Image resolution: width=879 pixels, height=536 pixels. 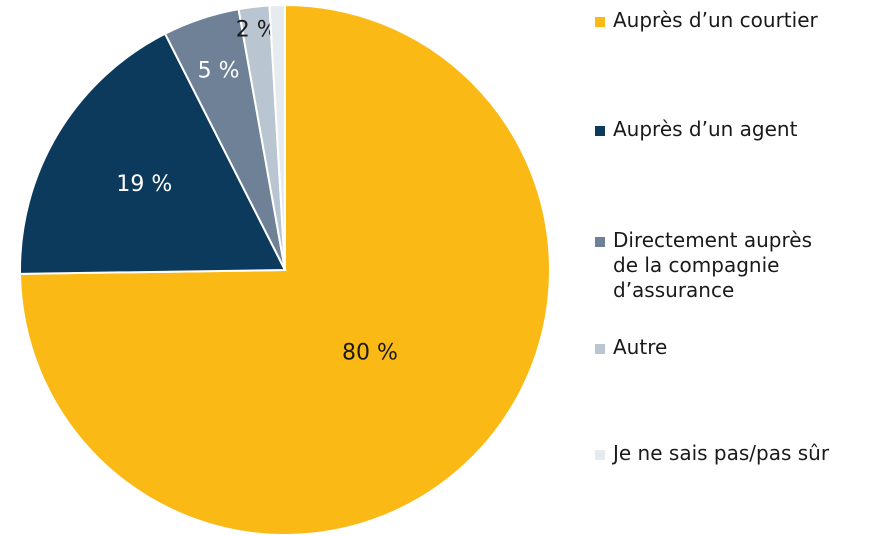 I want to click on legend-item: Auprès d’un courtier, so click(x=735, y=20).